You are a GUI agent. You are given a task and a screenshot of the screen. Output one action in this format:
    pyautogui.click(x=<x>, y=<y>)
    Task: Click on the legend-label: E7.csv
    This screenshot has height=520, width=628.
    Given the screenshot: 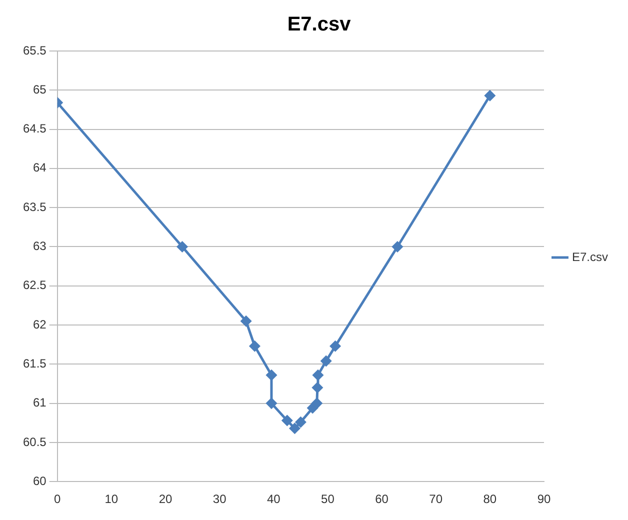 What is the action you would take?
    pyautogui.click(x=590, y=257)
    